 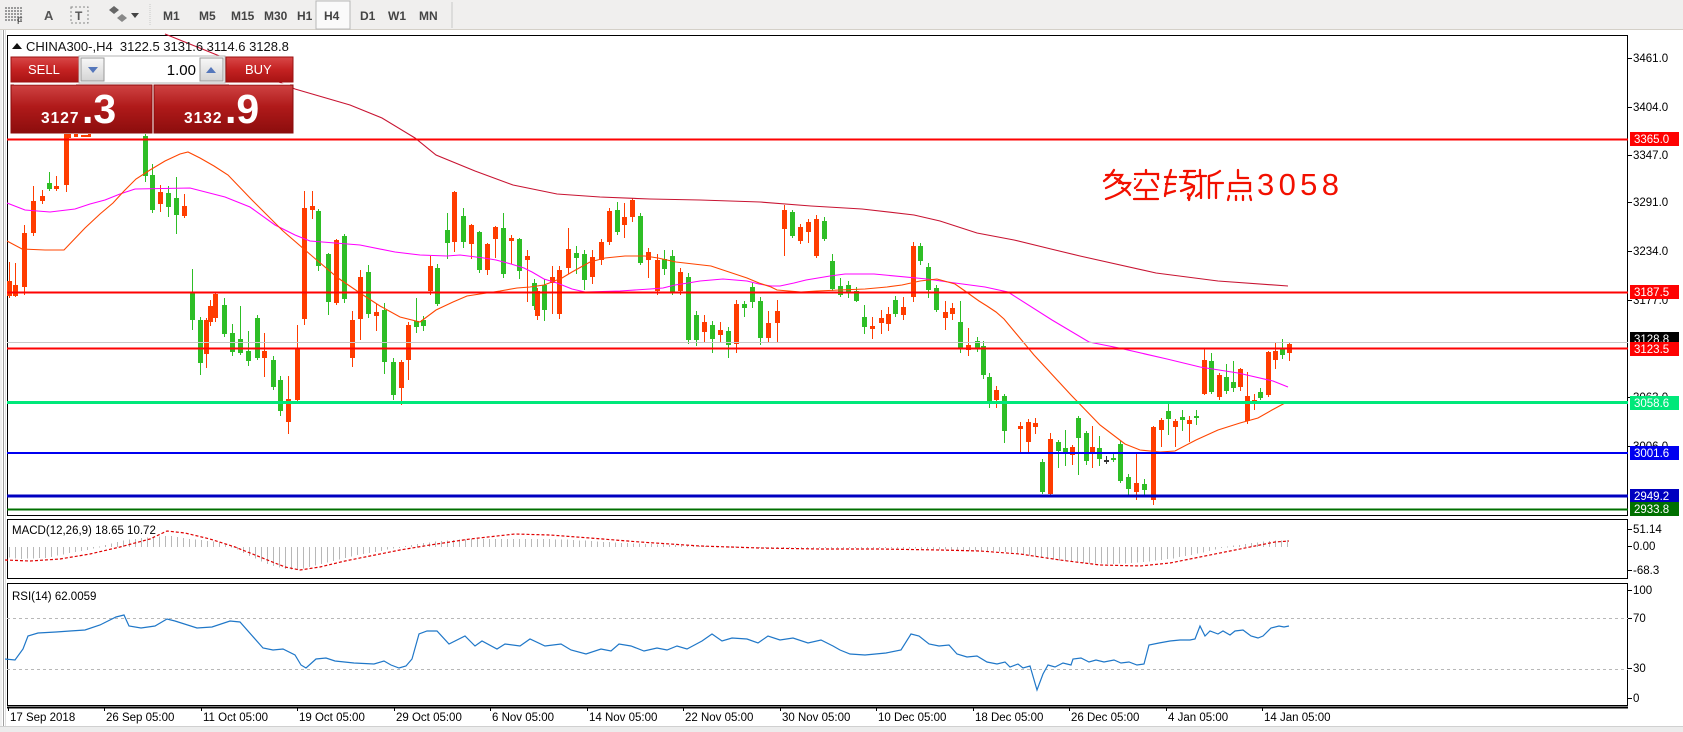 I want to click on svg-text: 17 Sep 2018, so click(x=42, y=718).